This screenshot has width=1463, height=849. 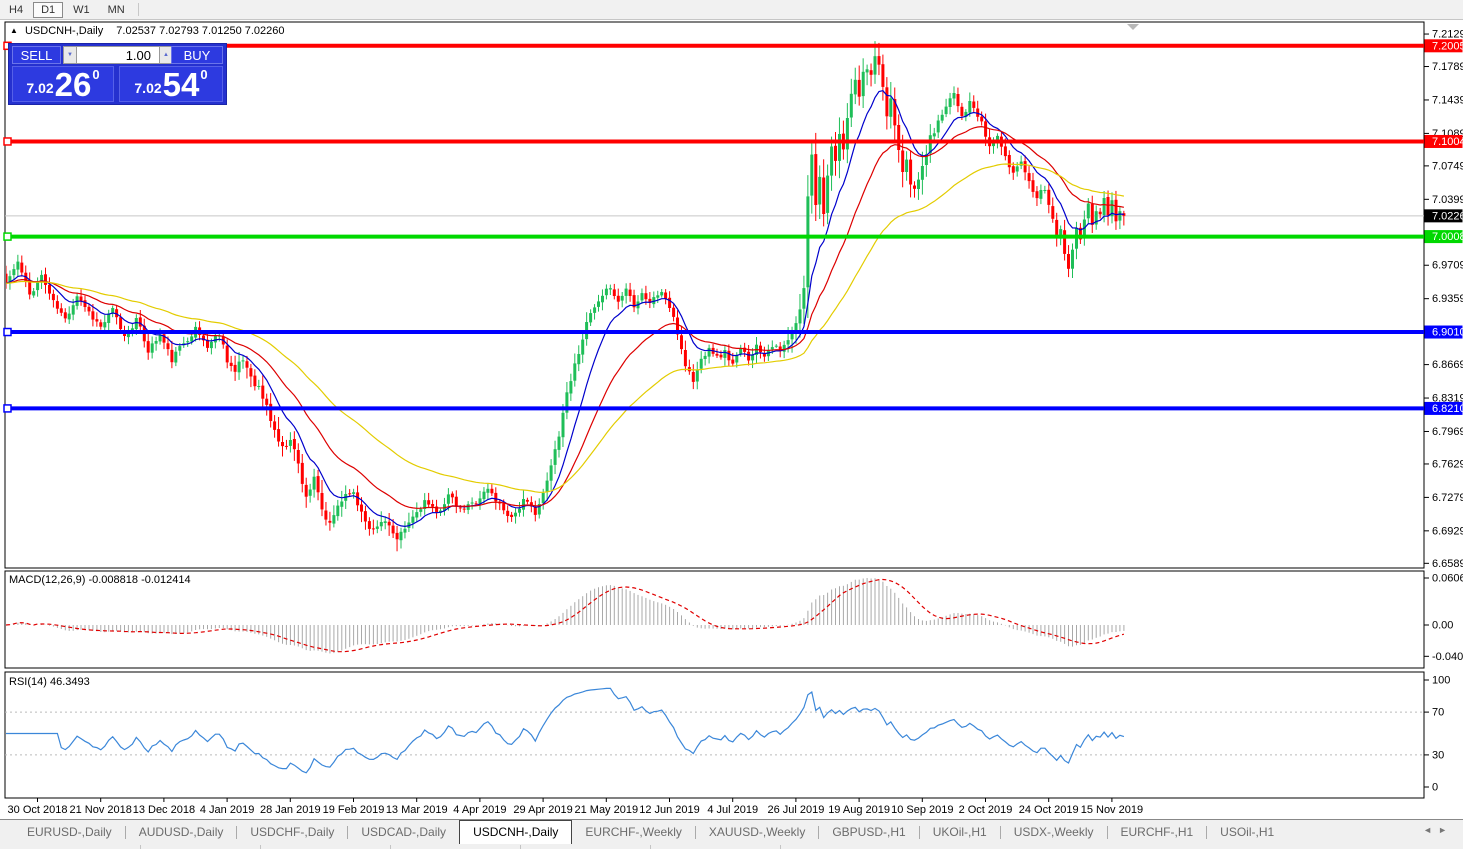 I want to click on svg-text: 100, so click(x=1441, y=681).